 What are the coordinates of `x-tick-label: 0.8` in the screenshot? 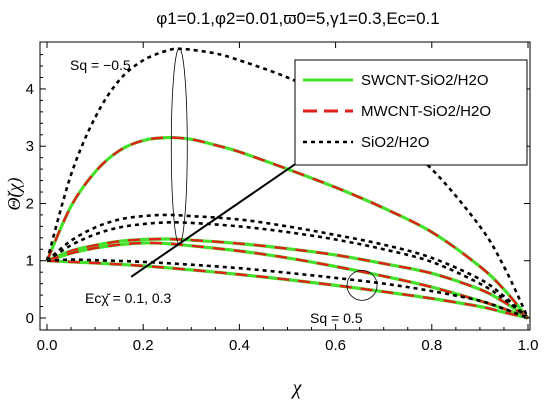 It's located at (431, 345).